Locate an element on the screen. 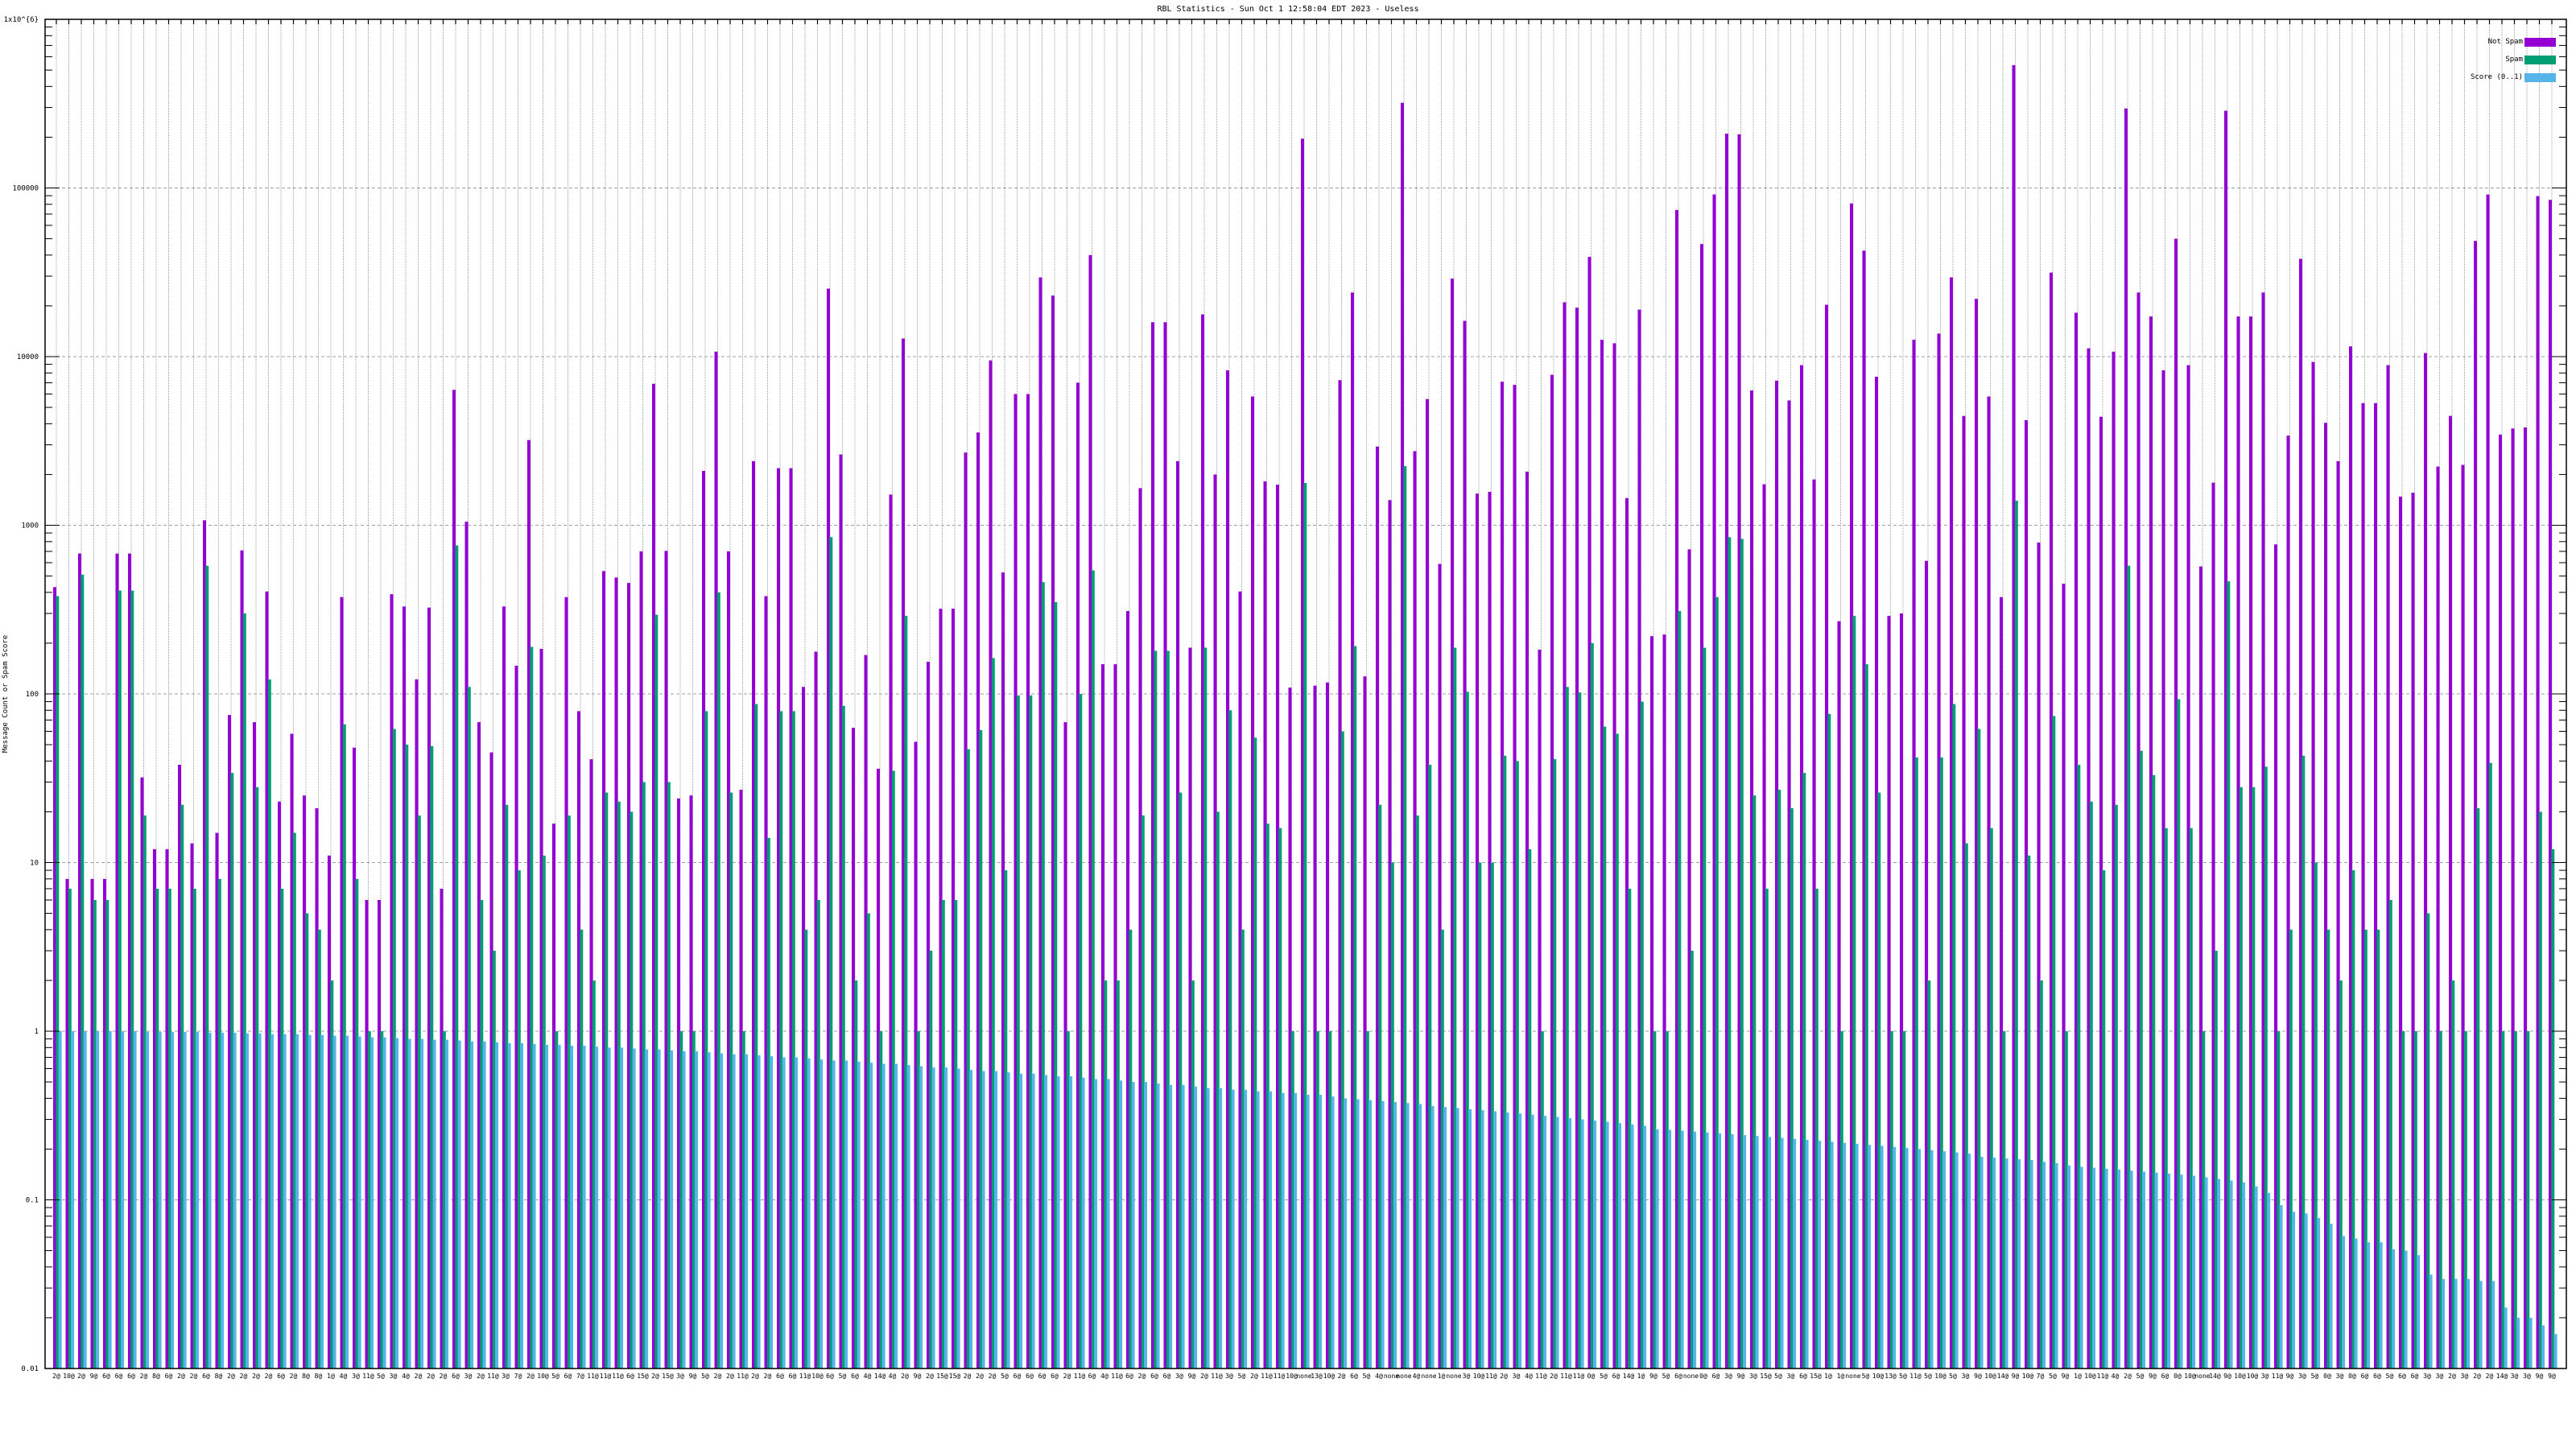  y-tick-label: 100 is located at coordinates (32, 695).